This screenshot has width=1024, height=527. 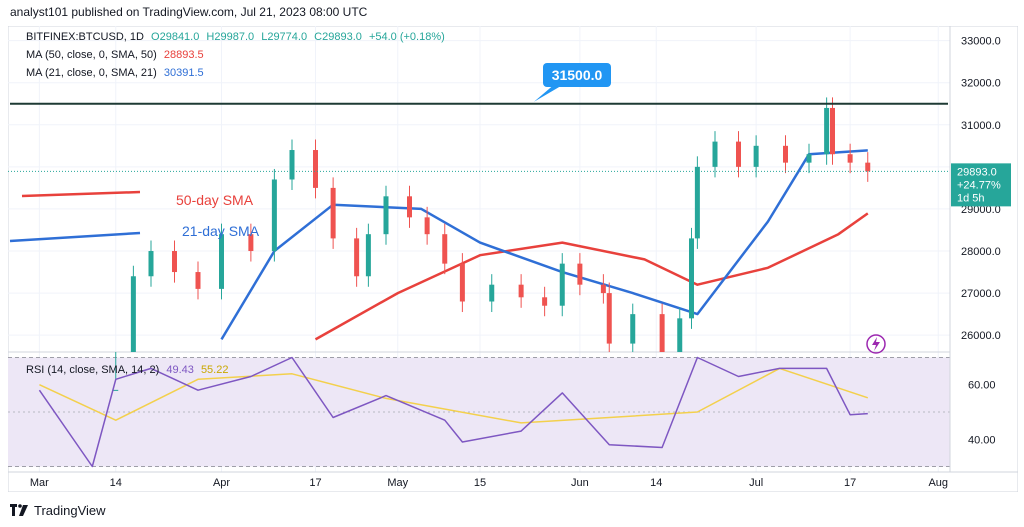 What do you see at coordinates (75, 237) in the screenshot?
I see `sma21-annotation-line` at bounding box center [75, 237].